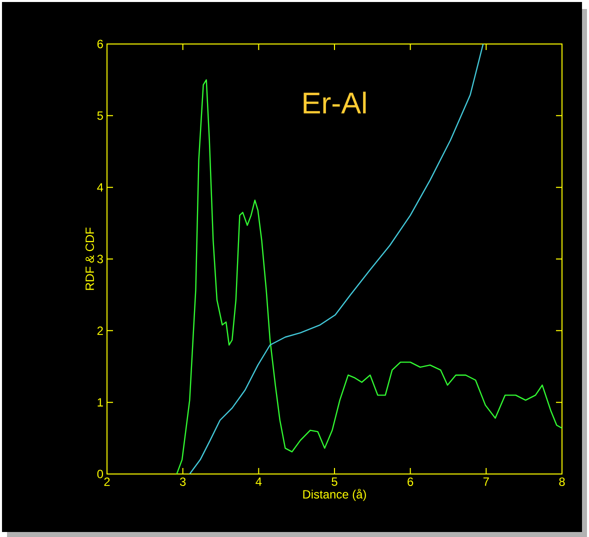  I want to click on y-tick-label: 5, so click(100, 116).